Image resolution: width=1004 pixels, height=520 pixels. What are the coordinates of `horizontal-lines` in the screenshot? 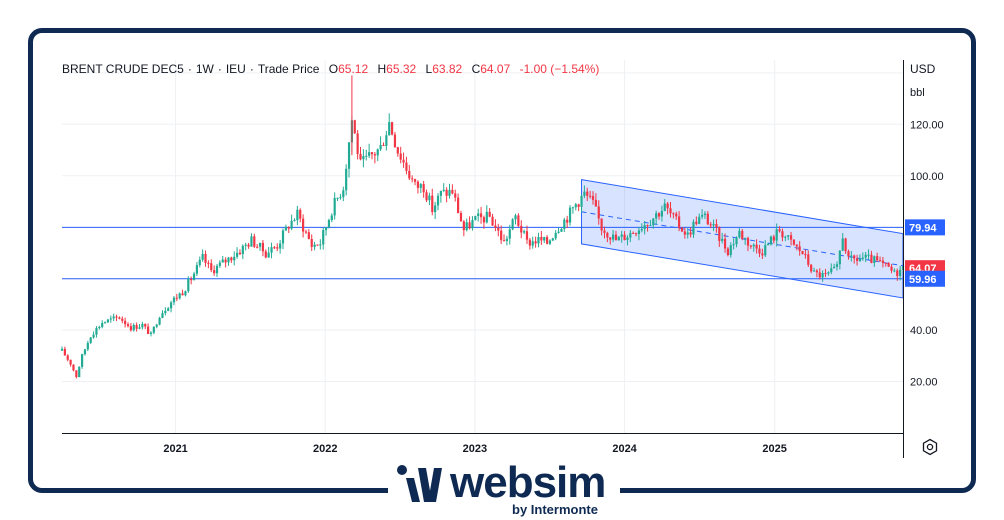 It's located at (482, 253).